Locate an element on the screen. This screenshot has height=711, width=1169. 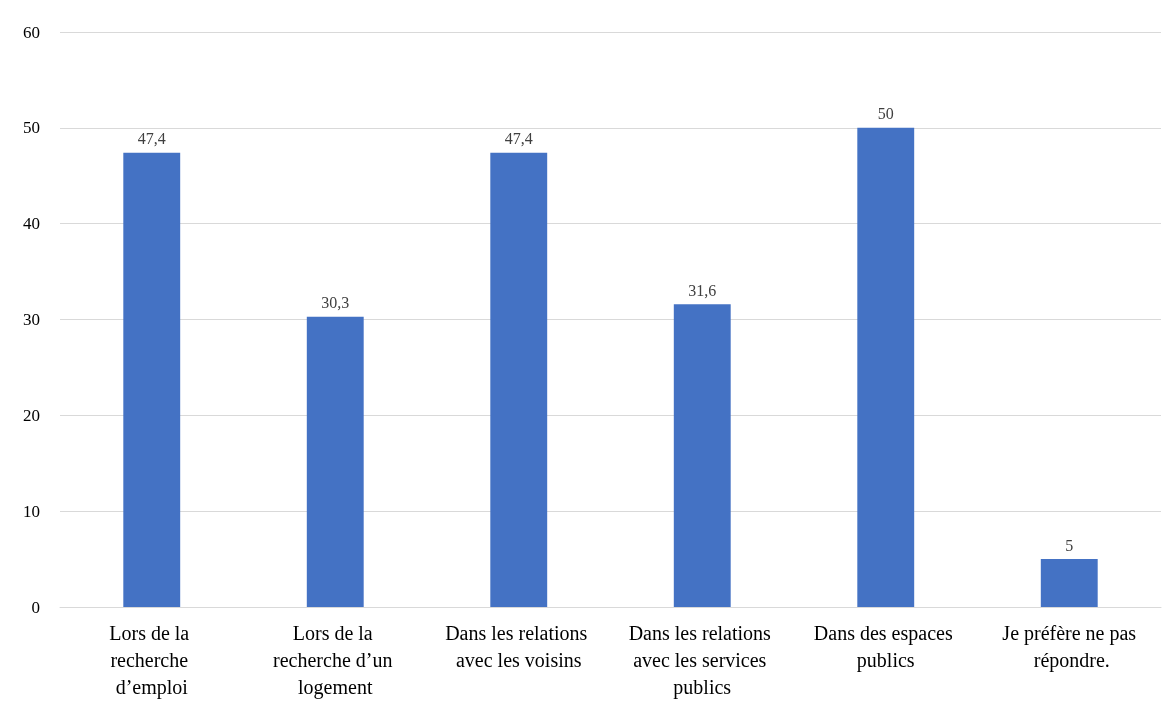
data-label: 50 is located at coordinates (885, 114).